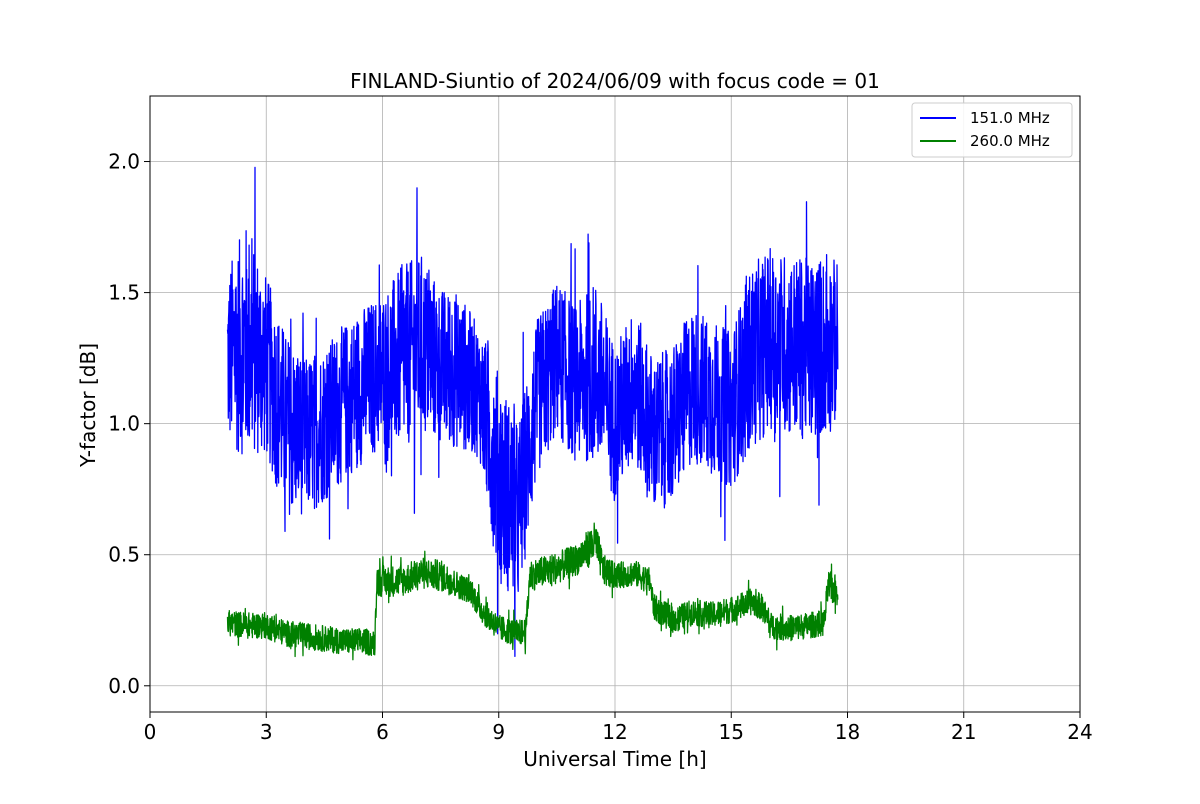 Image resolution: width=1200 pixels, height=804 pixels. Describe the element at coordinates (88, 405) in the screenshot. I see `y-axis-label: Y-factor [dB]` at that location.